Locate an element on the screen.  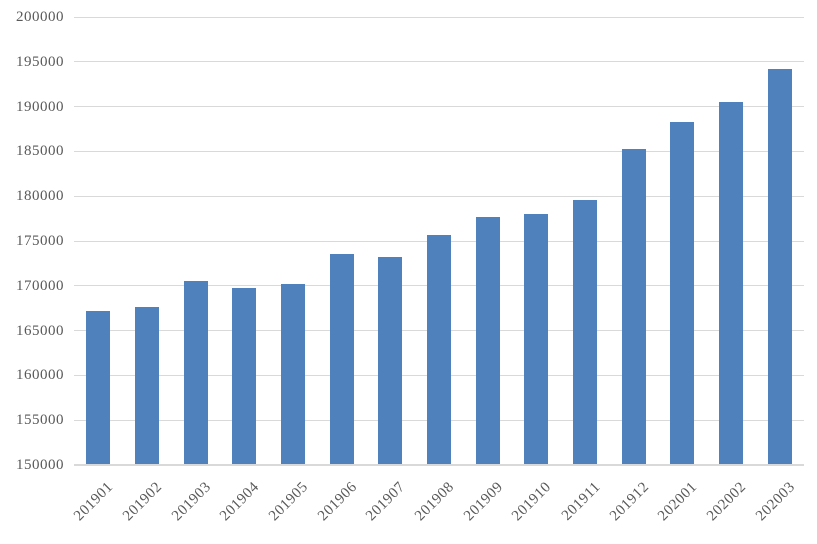
y-axis-label: 195000 is located at coordinates (40, 61).